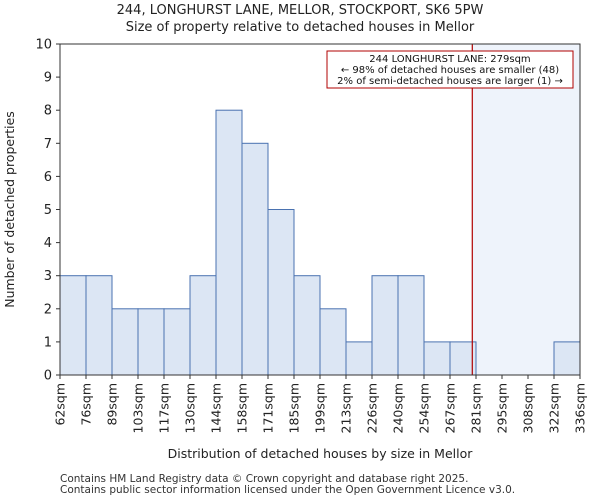  I want to click on annotation-line-1: 244 LONGHURST LANE: 279sqm, so click(449, 59).